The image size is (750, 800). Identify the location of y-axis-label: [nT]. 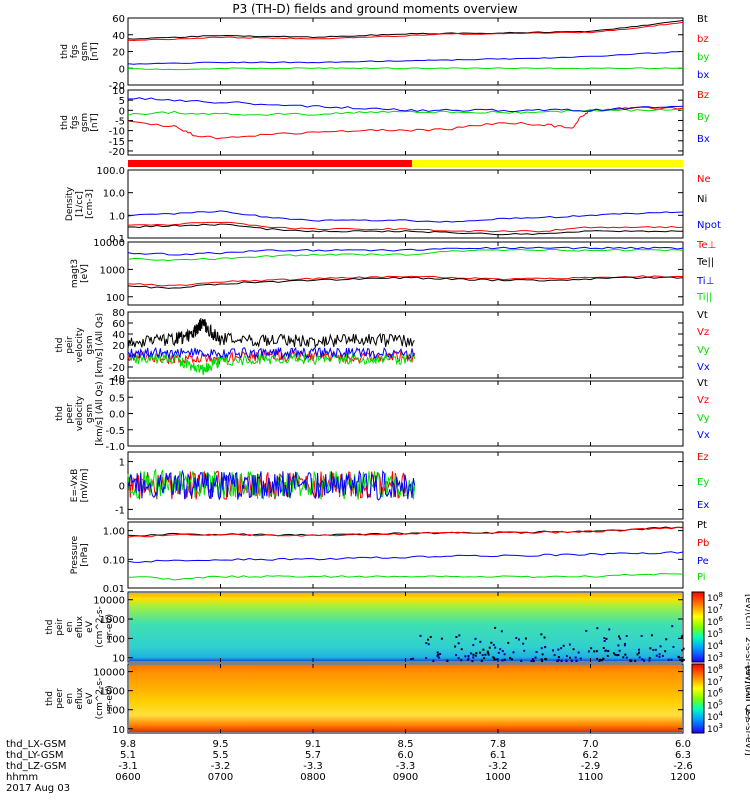
(95, 122).